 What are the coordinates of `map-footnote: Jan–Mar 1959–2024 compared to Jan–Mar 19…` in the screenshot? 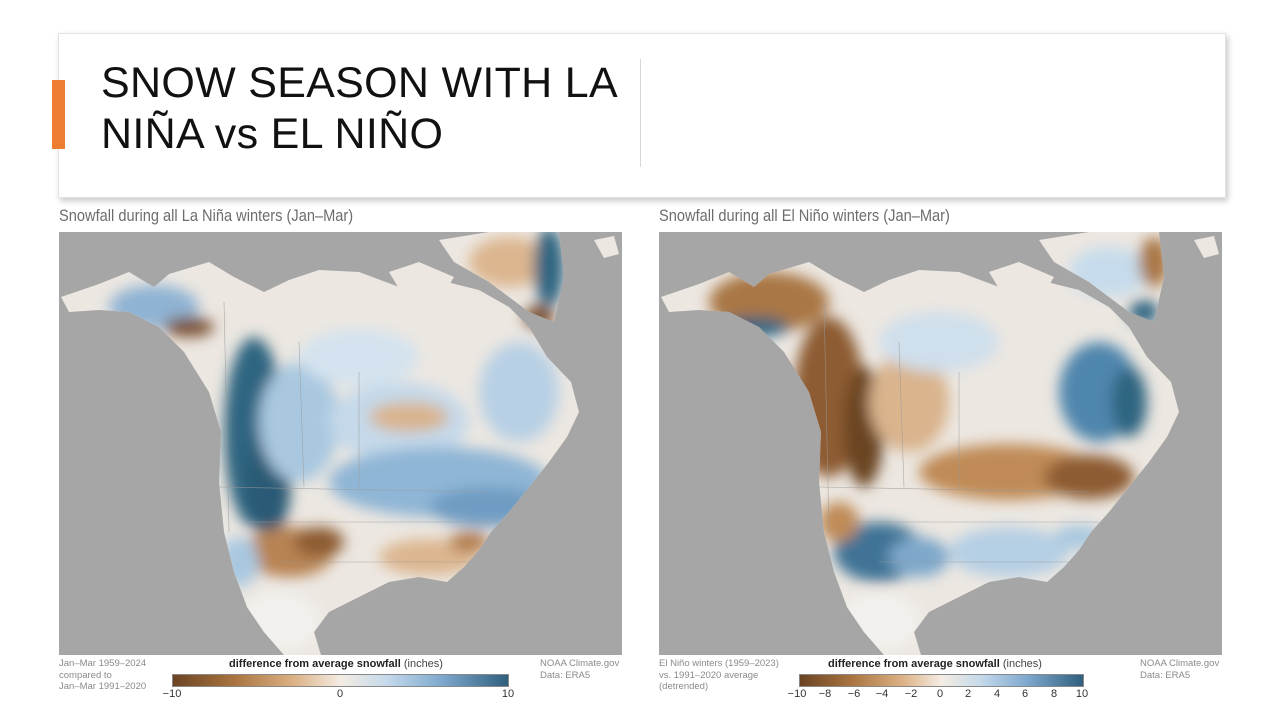 It's located at (103, 675).